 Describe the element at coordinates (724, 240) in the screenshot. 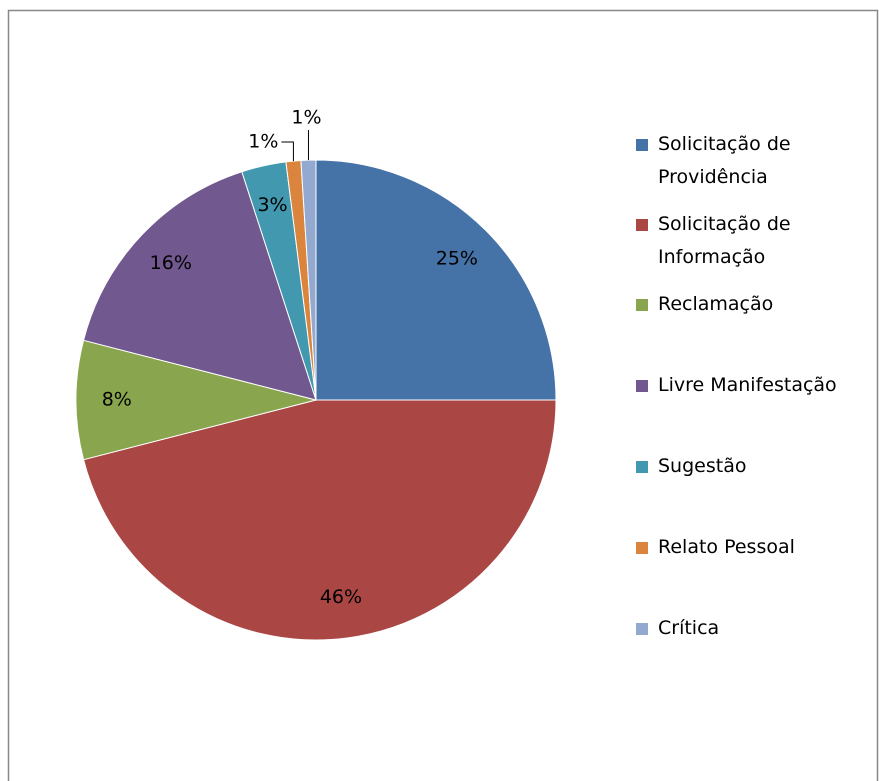

I see `legend-label: Solicitação de Informação` at that location.